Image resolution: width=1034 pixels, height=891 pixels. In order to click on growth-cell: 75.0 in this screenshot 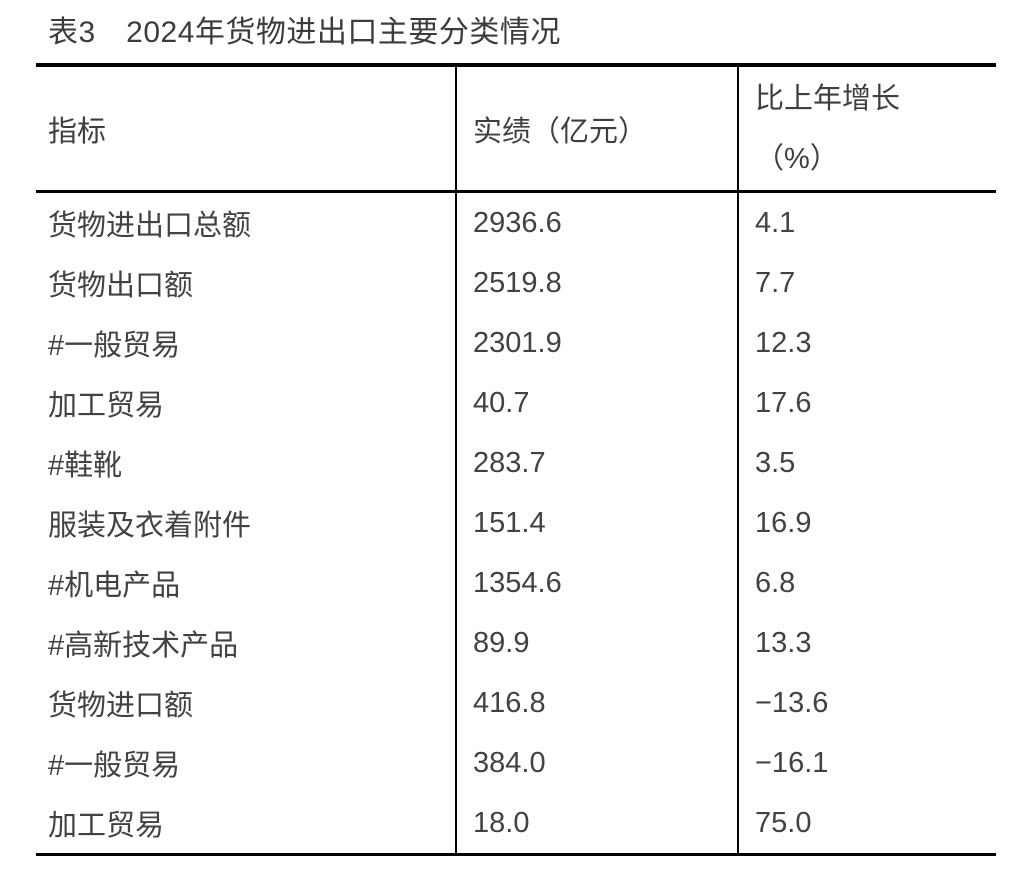, I will do `click(783, 822)`.